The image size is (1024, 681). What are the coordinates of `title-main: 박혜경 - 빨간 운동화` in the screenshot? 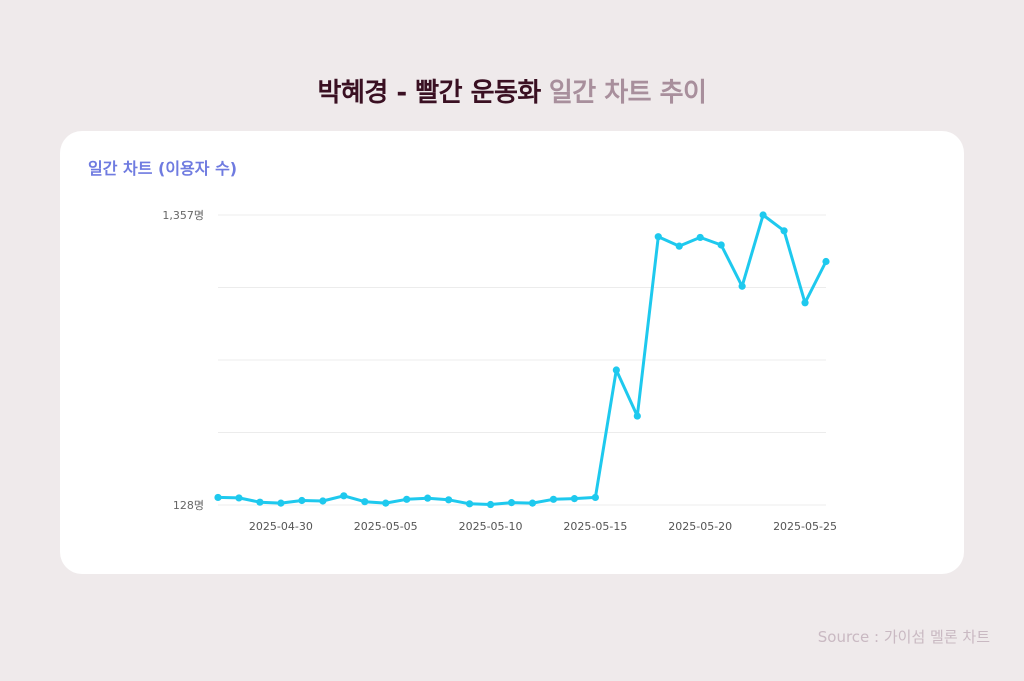 It's located at (429, 93).